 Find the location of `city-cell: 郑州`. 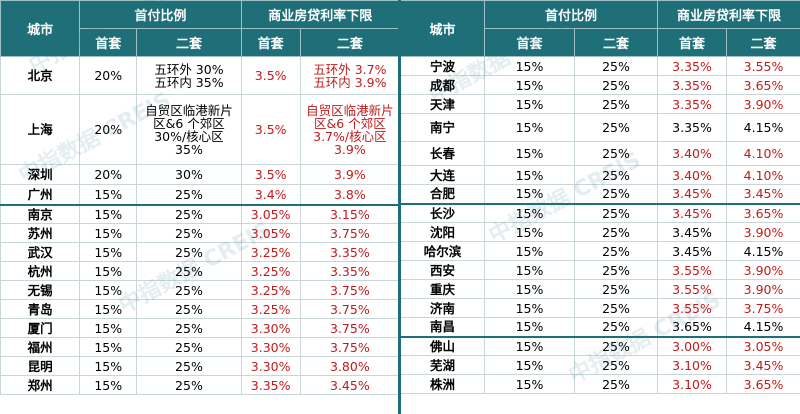

city-cell: 郑州 is located at coordinates (40, 385).